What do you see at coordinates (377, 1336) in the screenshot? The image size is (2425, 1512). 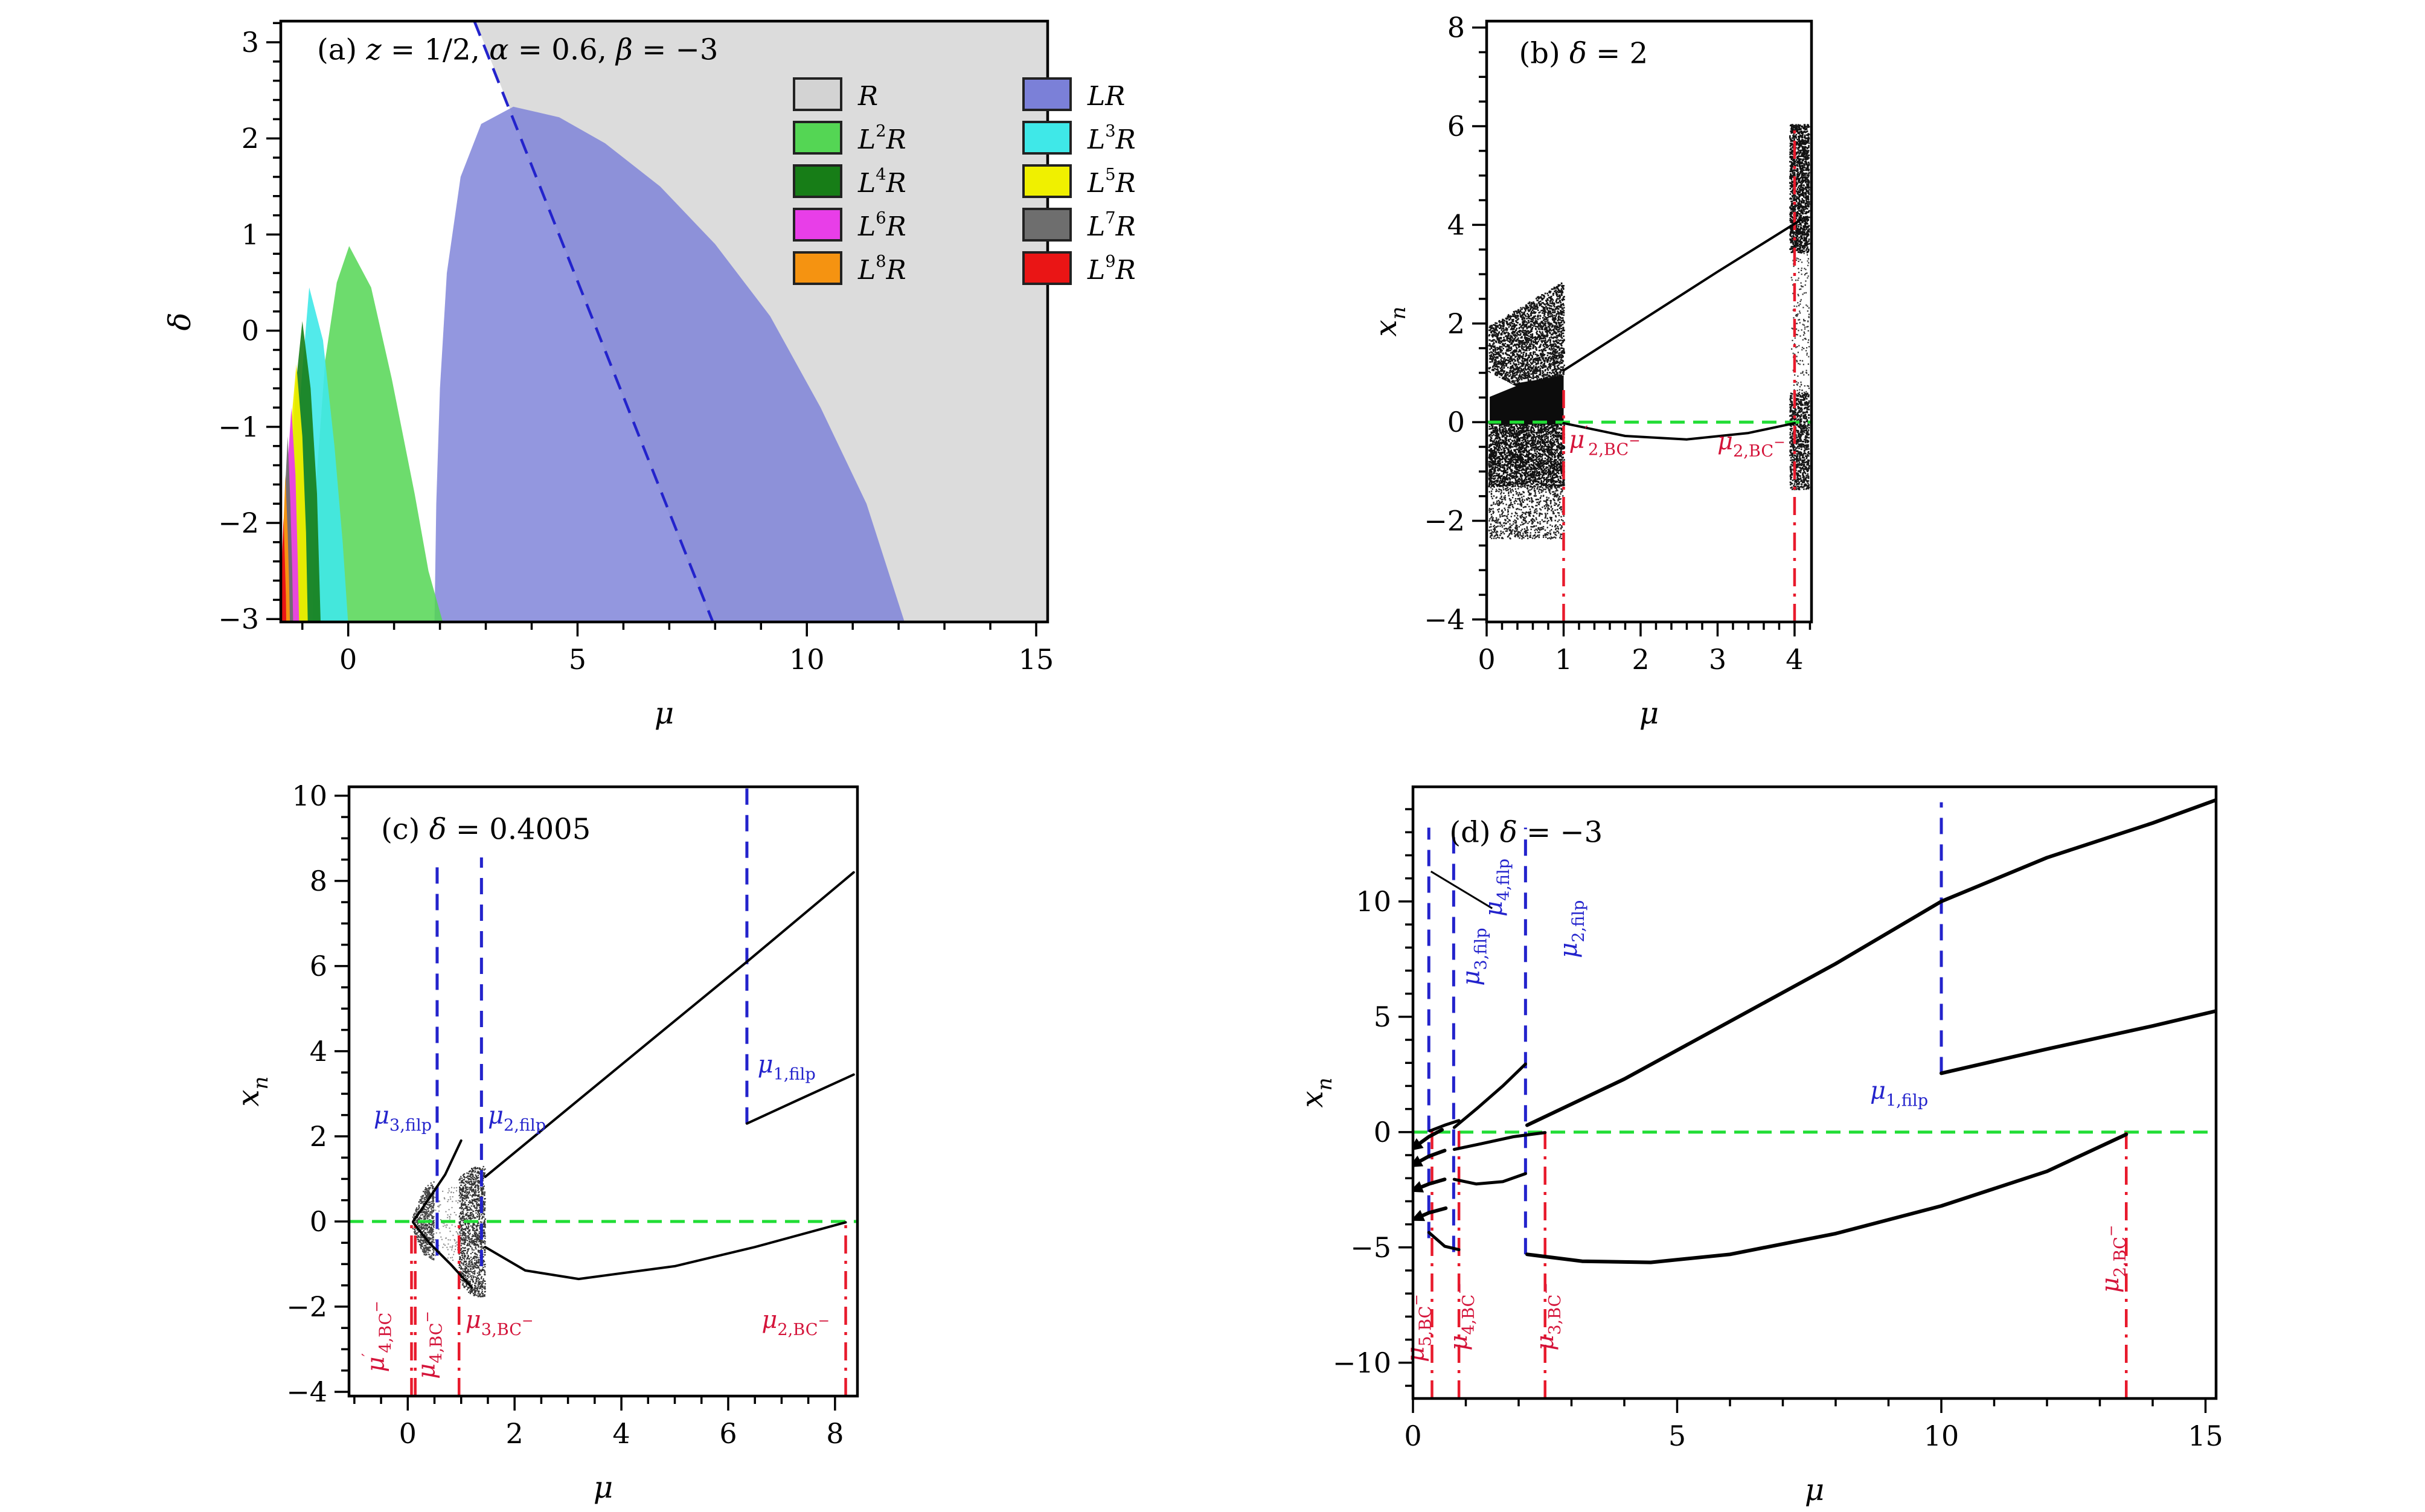 I see `mu-prime-4-bc-label: μ′4,BC−` at bounding box center [377, 1336].